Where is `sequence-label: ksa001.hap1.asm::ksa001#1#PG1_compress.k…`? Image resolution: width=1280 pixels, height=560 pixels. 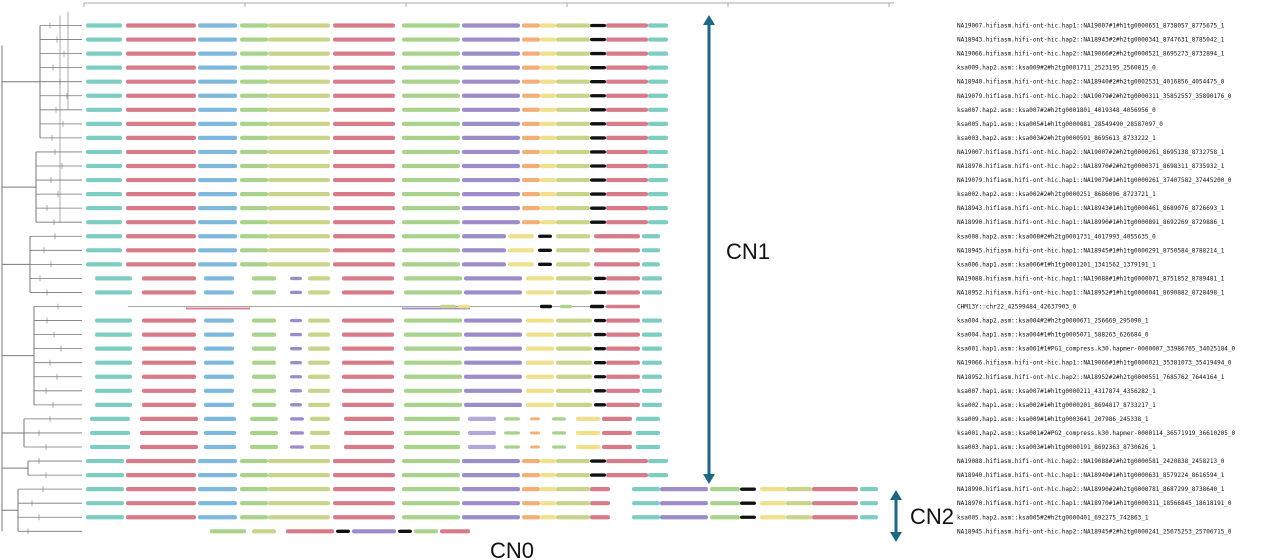 sequence-label: ksa001.hap1.asm::ksa001#1#PG1_compress.k… is located at coordinates (1096, 349).